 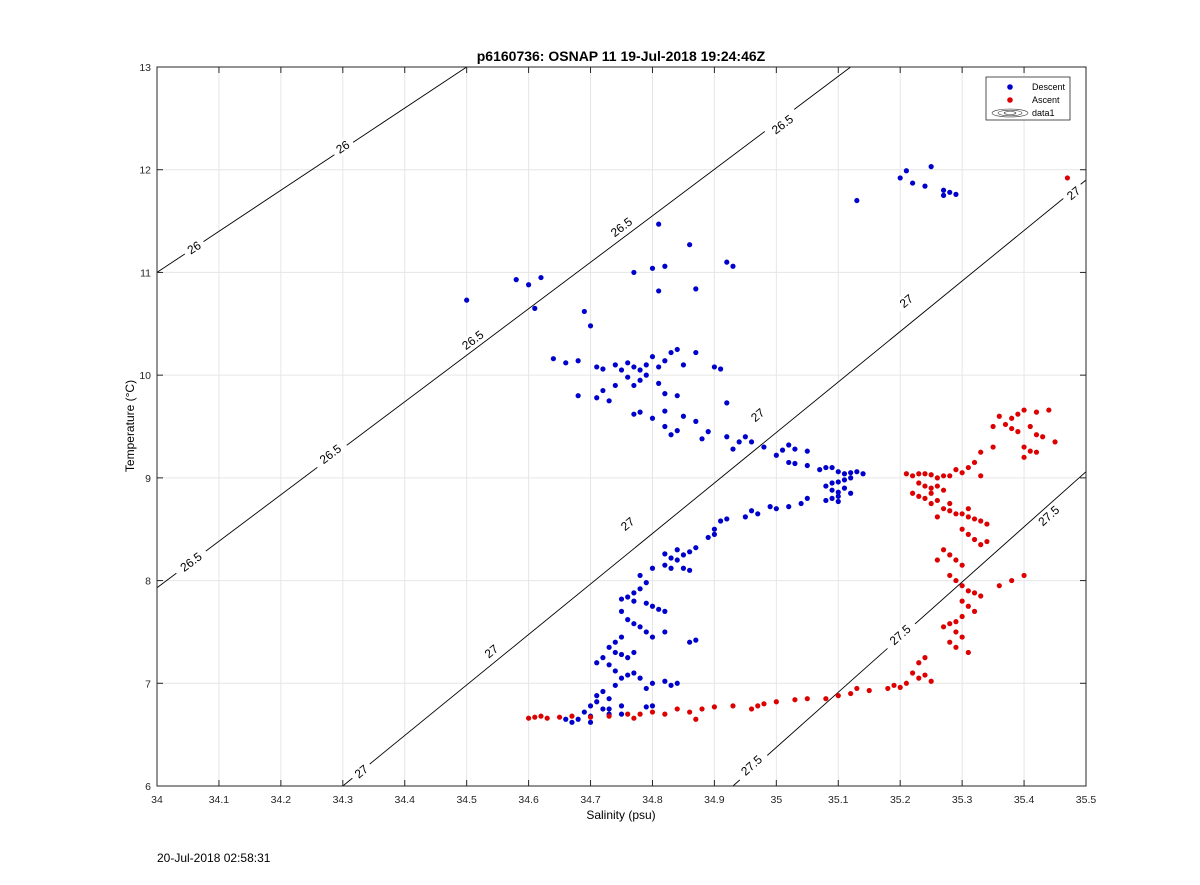 I want to click on chart-title: p6160736: OSNAP 11 19-Jul-2018 19:24:46Z, so click(x=621, y=56).